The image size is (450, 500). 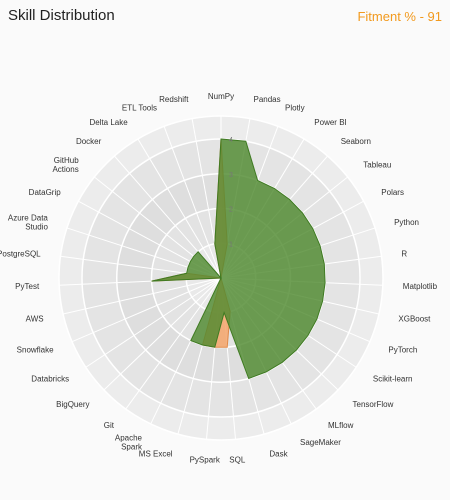 I want to click on axis-label-git: Git, so click(x=109, y=425).